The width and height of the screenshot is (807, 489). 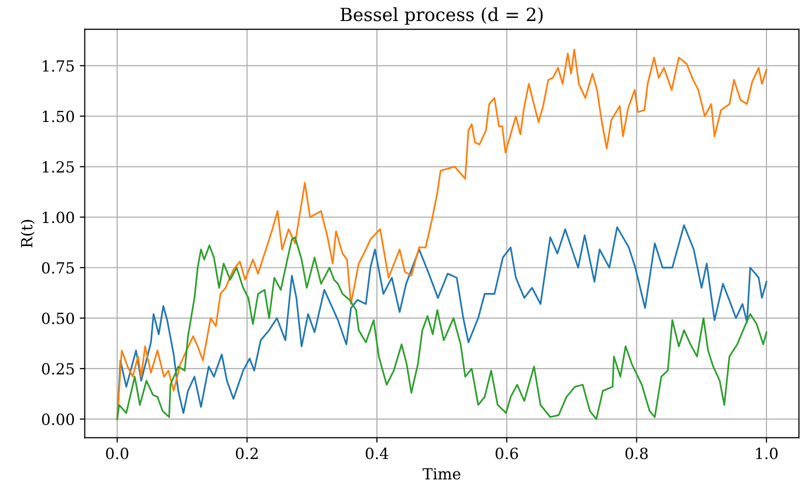 I want to click on chart-title: Bessel process (d = 2), so click(x=441, y=16).